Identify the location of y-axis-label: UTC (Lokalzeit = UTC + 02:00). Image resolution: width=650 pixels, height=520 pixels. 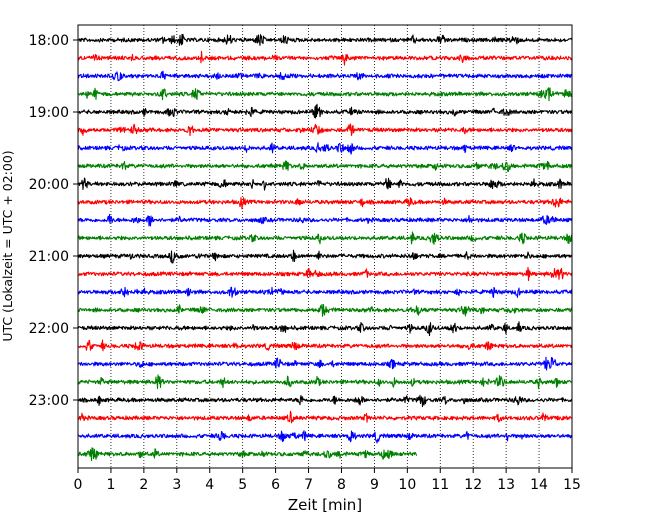
(7, 245).